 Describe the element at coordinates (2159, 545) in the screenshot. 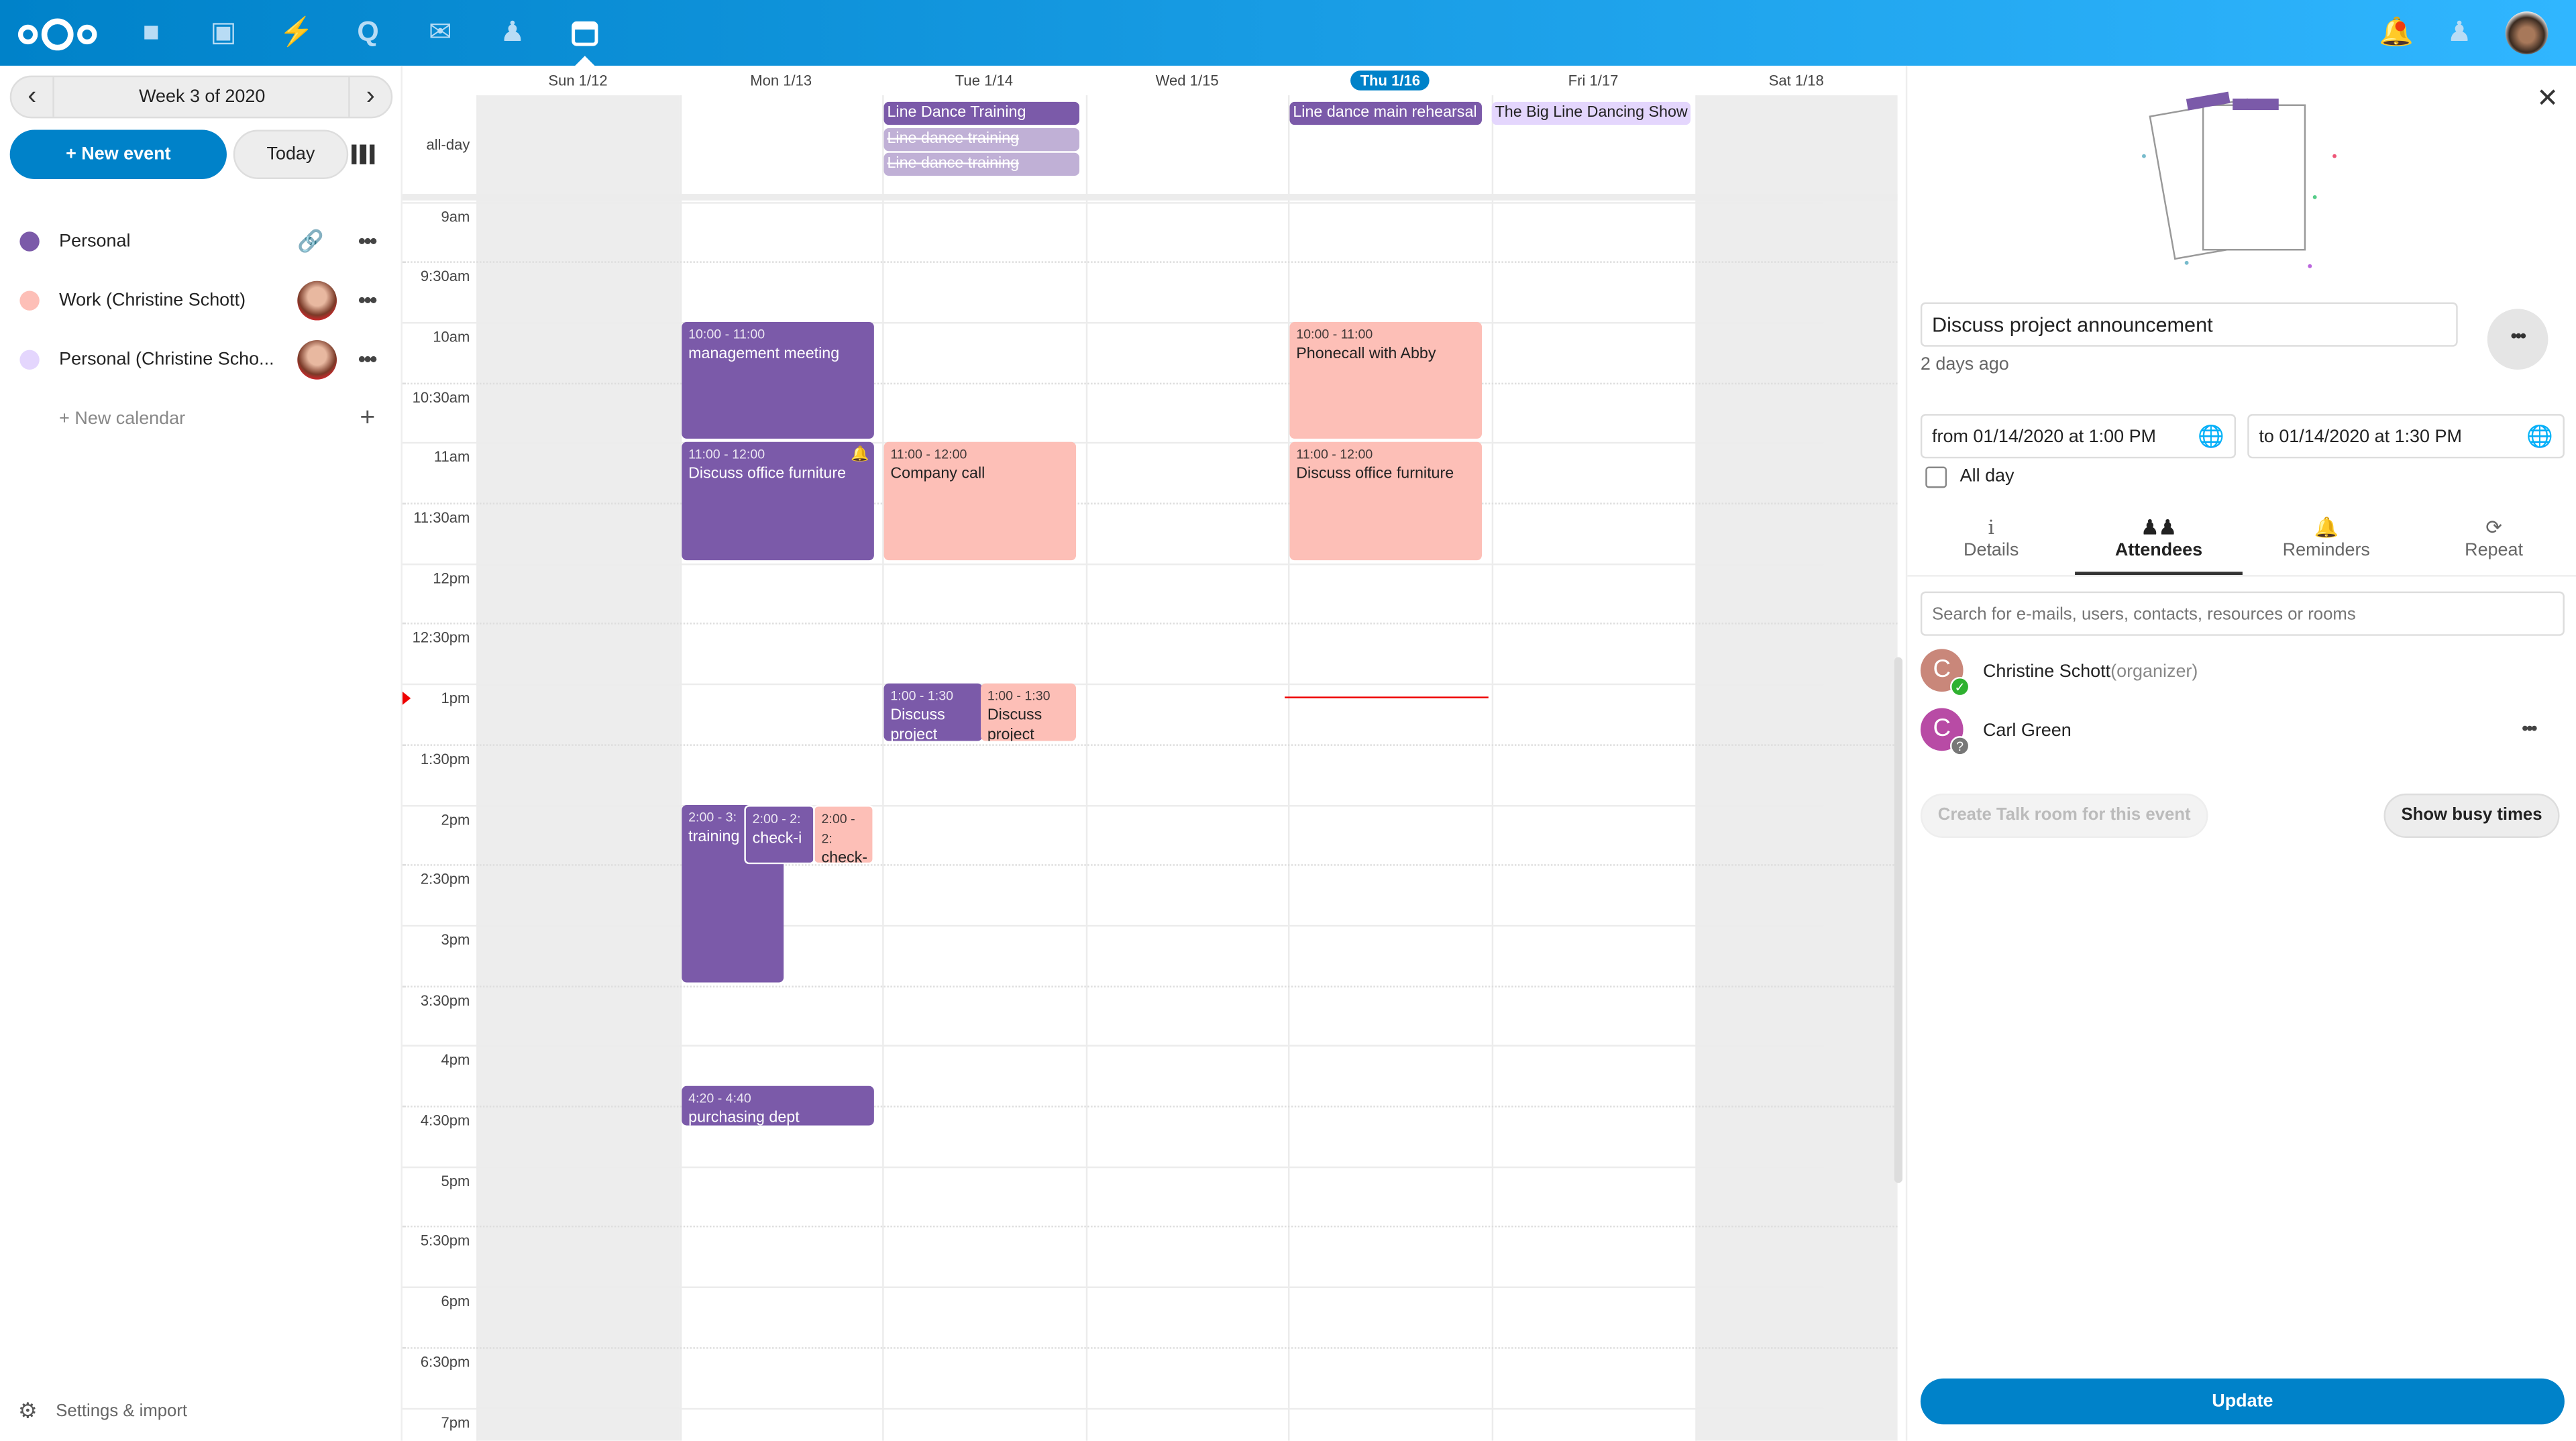

I see `tab-attendees: ♟♟ Attendees` at that location.